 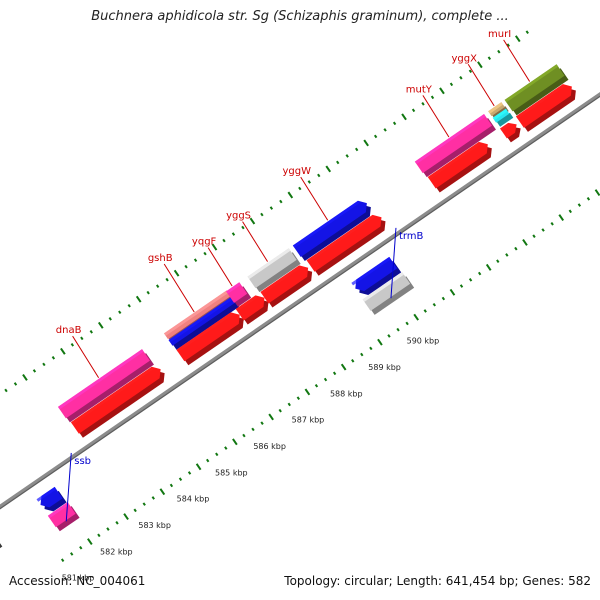 What do you see at coordinates (154, 525) in the screenshot?
I see `kbp-tick-label: 583 kbp` at bounding box center [154, 525].